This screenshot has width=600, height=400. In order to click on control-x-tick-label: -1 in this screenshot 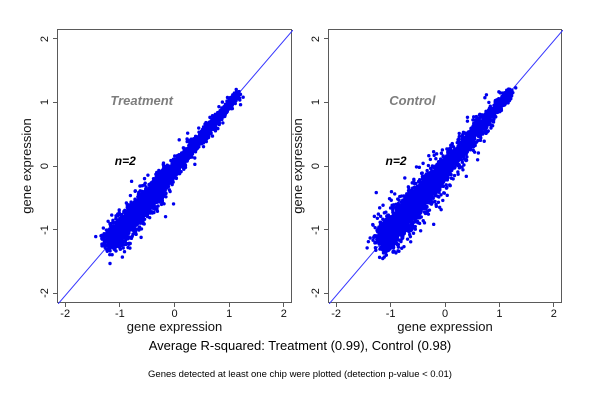, I will do `click(390, 314)`.